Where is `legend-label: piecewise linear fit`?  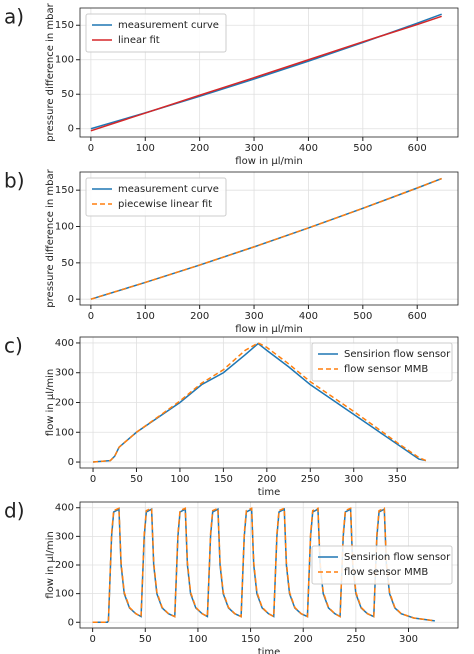
legend-label: piecewise linear fit is located at coordinates (165, 204).